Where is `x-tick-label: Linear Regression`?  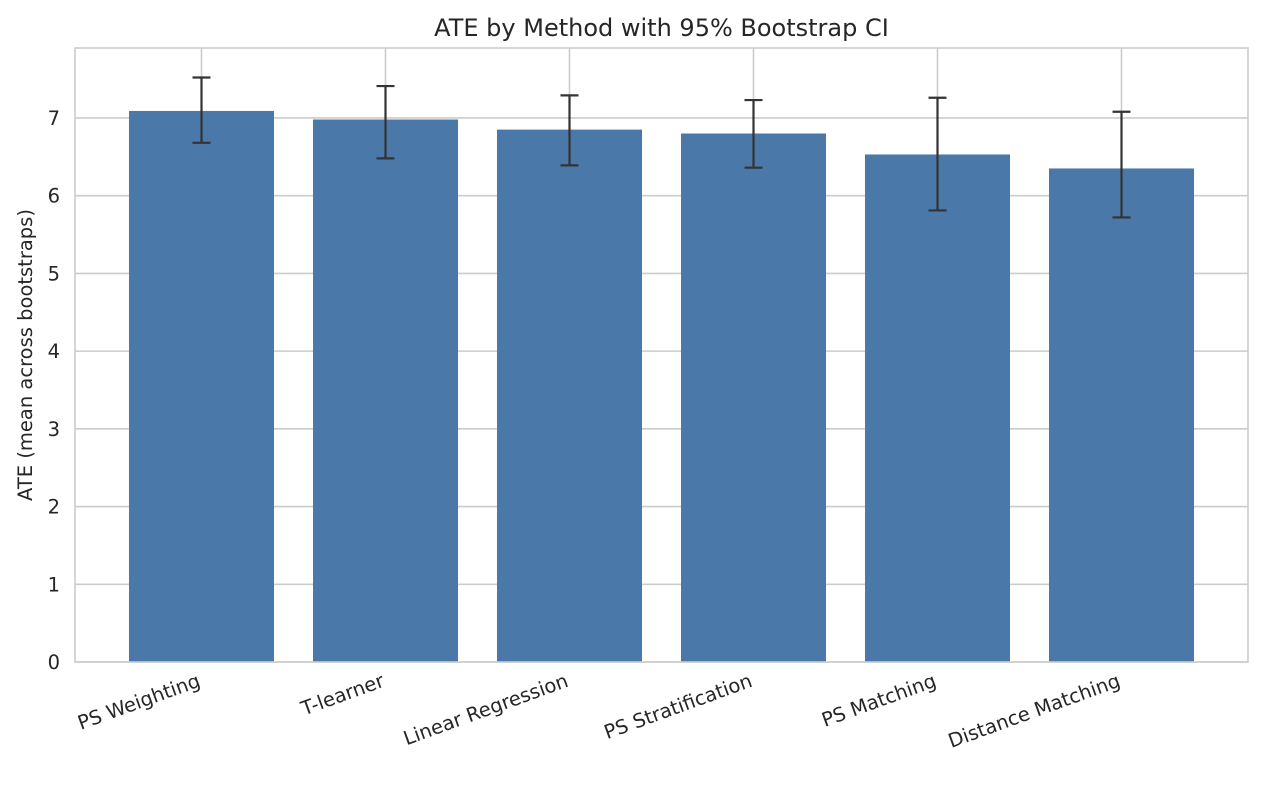
x-tick-label: Linear Regression is located at coordinates (485, 709).